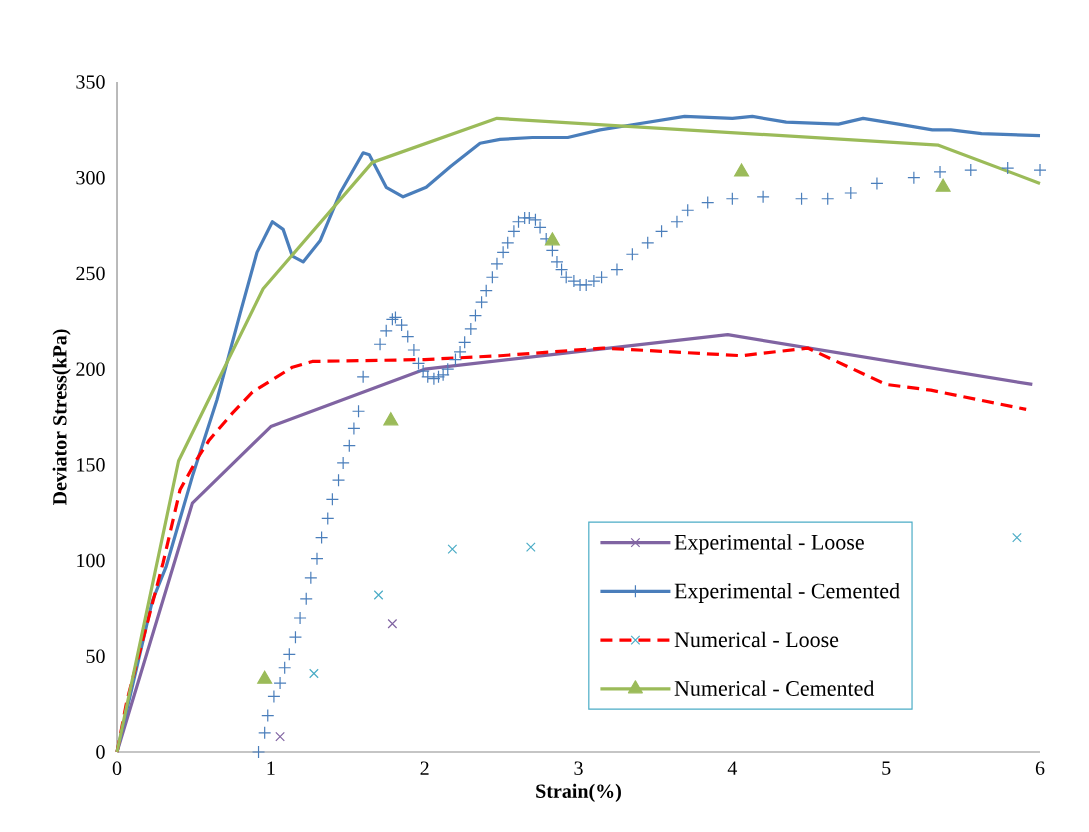 The image size is (1089, 832). Describe the element at coordinates (117, 768) in the screenshot. I see `x-tick-label: 0` at that location.